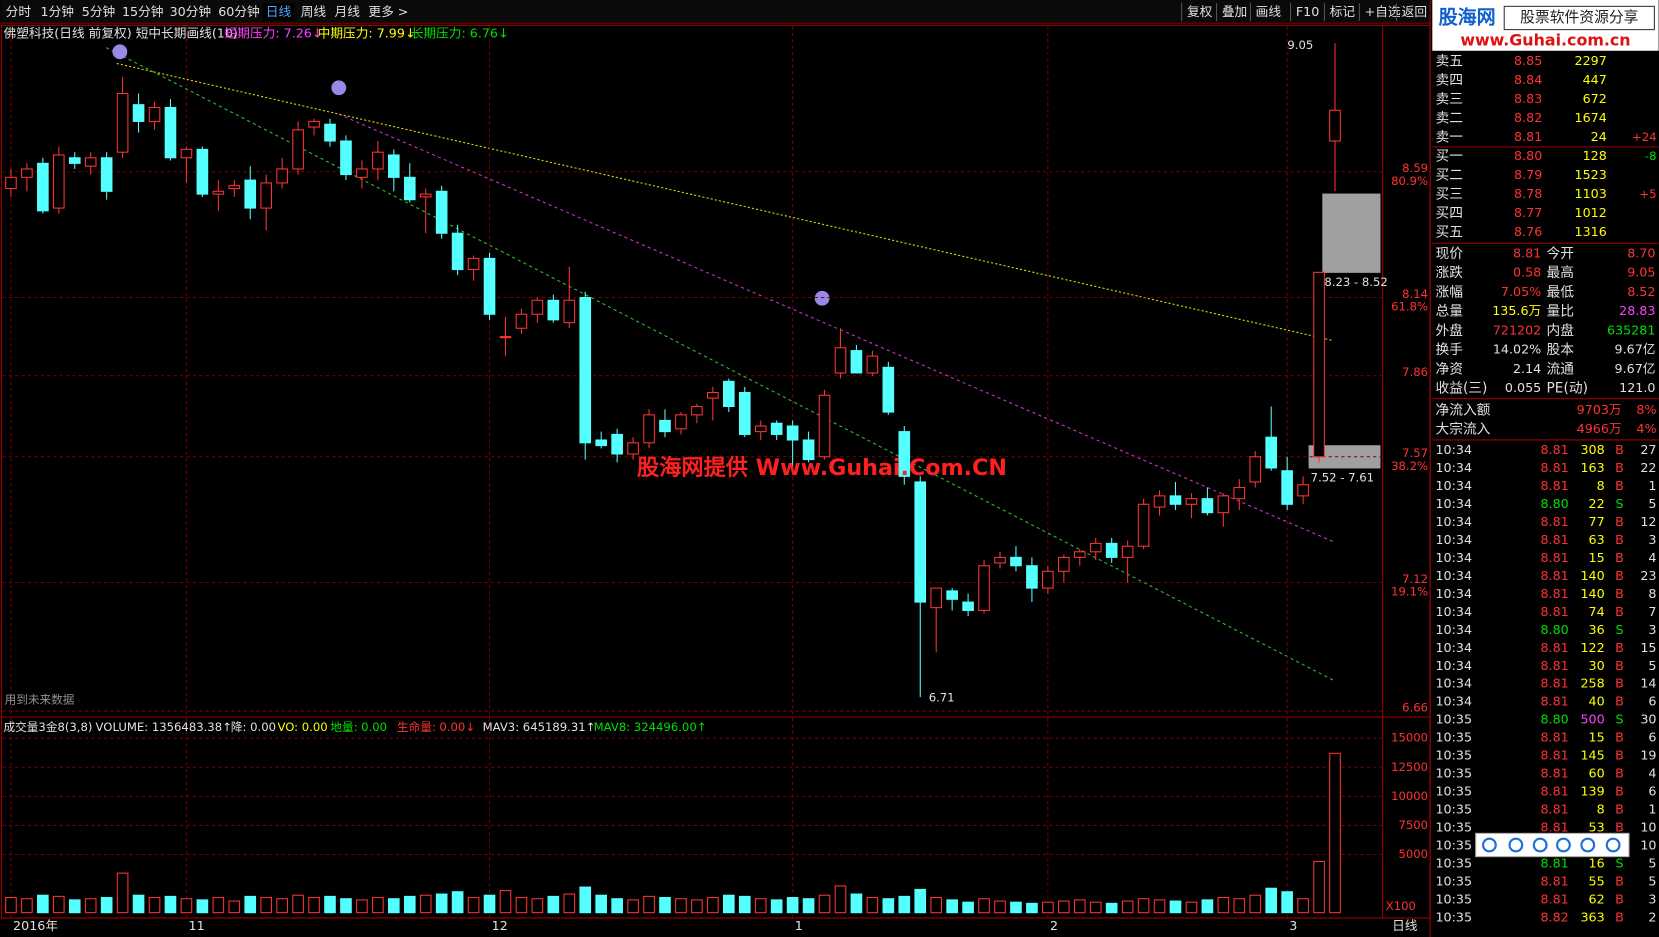  What do you see at coordinates (715, 12) in the screenshot?
I see `toolbar-bg` at bounding box center [715, 12].